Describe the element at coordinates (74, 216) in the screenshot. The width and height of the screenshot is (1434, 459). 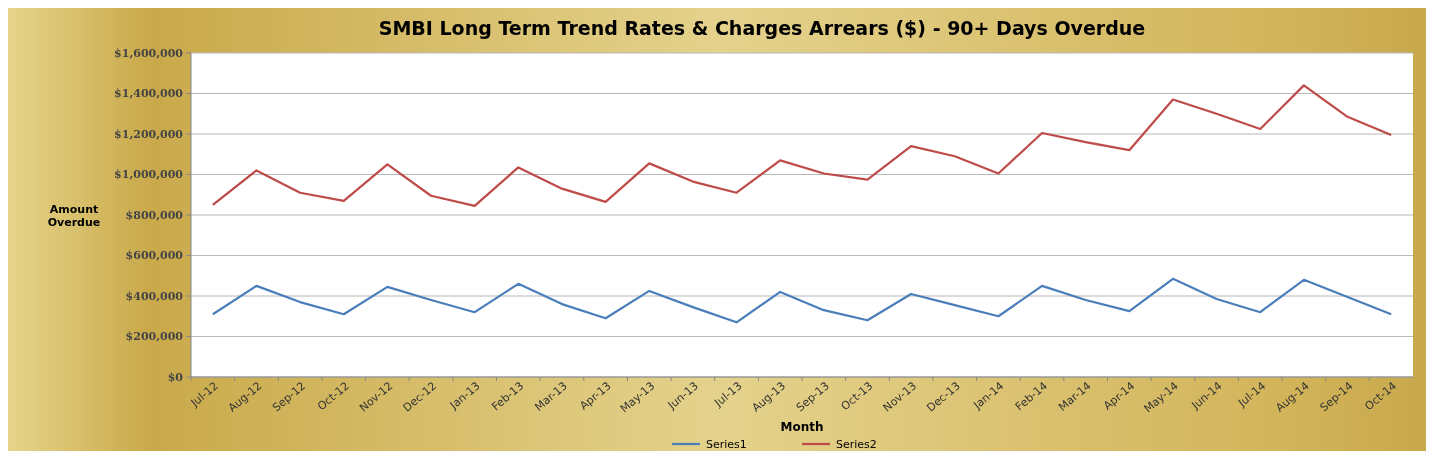
I see `y-axis-title: Amount Overdue` at that location.